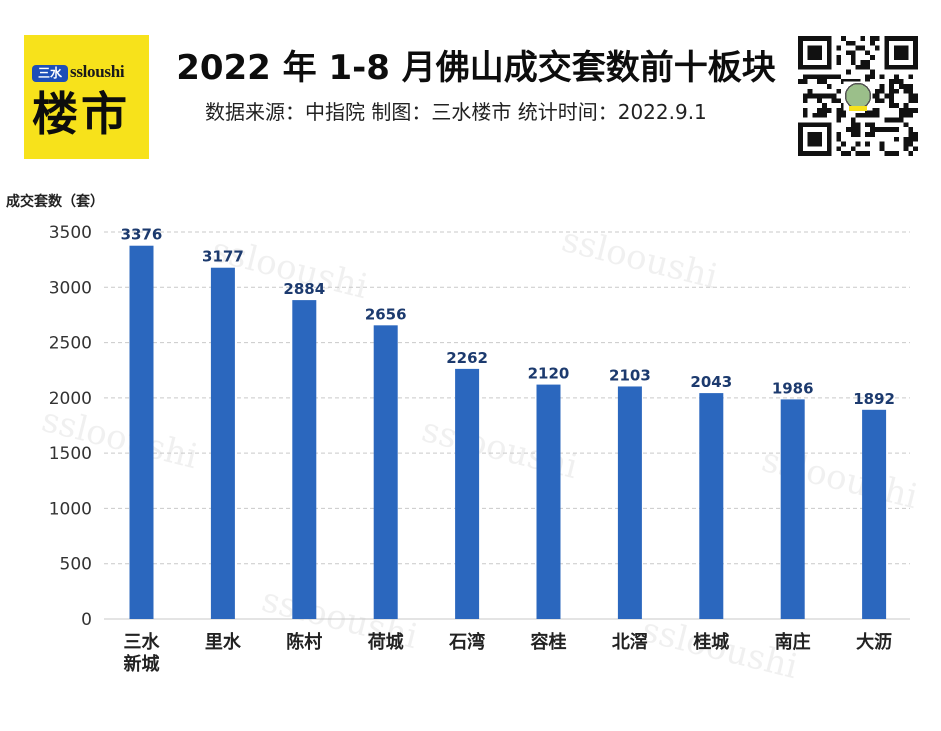 This screenshot has width=941, height=731. I want to click on y-tick-label: 500, so click(76, 565).